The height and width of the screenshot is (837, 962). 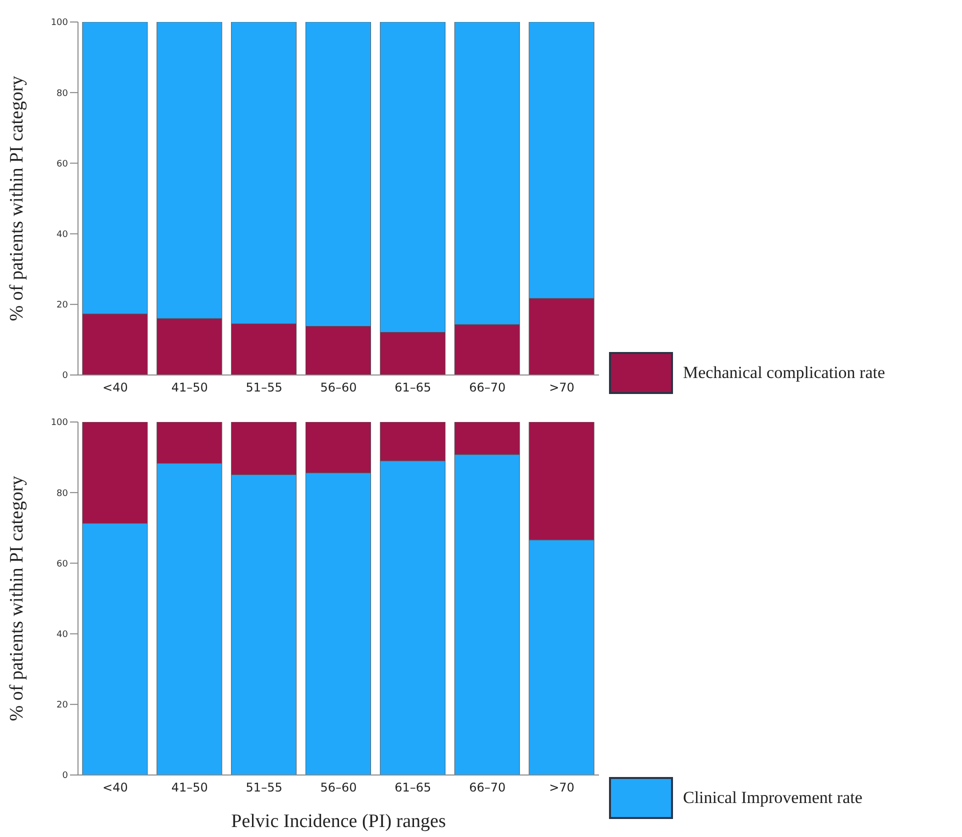 I want to click on text: Mechanical complication rate, so click(x=784, y=373).